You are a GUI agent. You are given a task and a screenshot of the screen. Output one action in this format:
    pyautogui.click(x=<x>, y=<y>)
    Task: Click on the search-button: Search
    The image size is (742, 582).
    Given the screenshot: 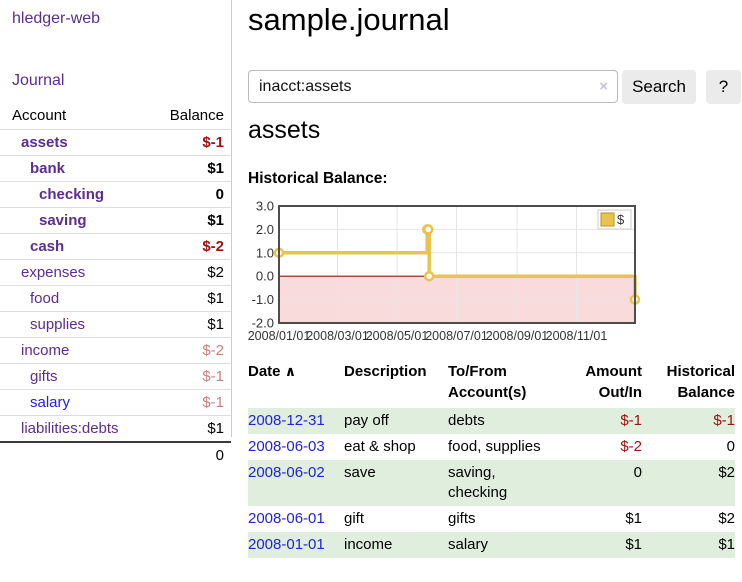 What is the action you would take?
    pyautogui.click(x=659, y=87)
    